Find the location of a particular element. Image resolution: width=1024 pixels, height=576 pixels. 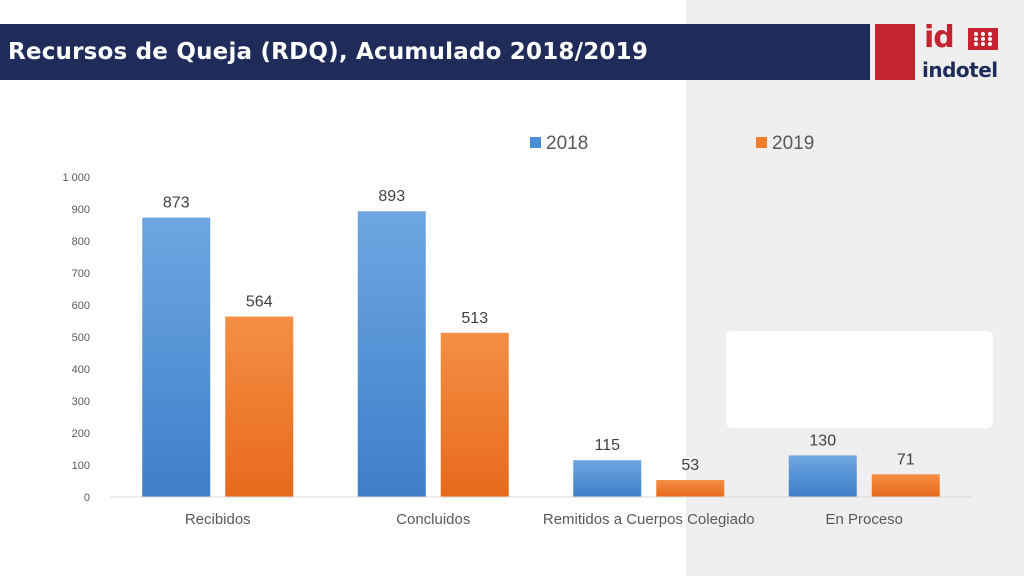

logo-top-text: id is located at coordinates (939, 37).